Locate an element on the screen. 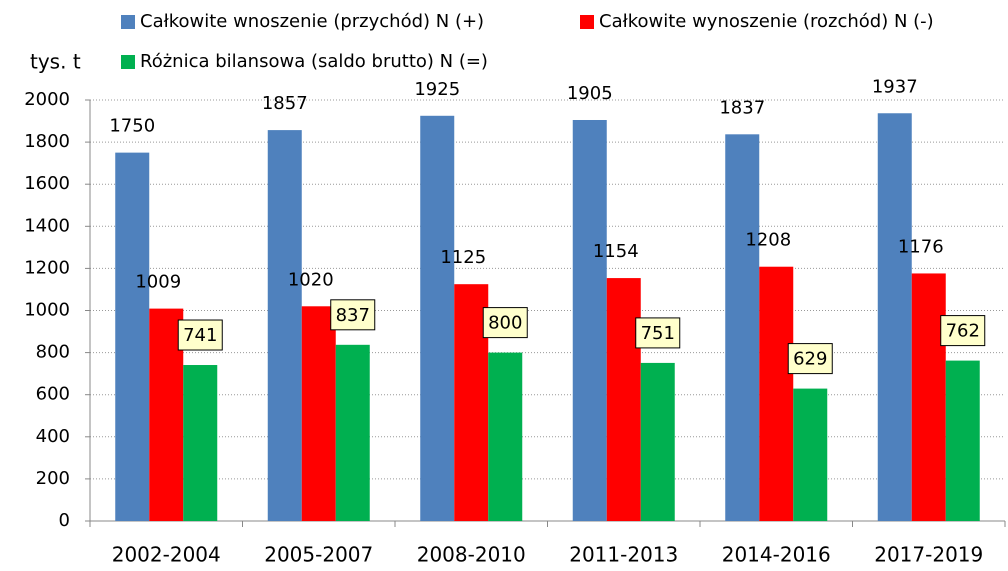 Image resolution: width=1008 pixels, height=571 pixels. y-tick-label: 1600 is located at coordinates (47, 183).